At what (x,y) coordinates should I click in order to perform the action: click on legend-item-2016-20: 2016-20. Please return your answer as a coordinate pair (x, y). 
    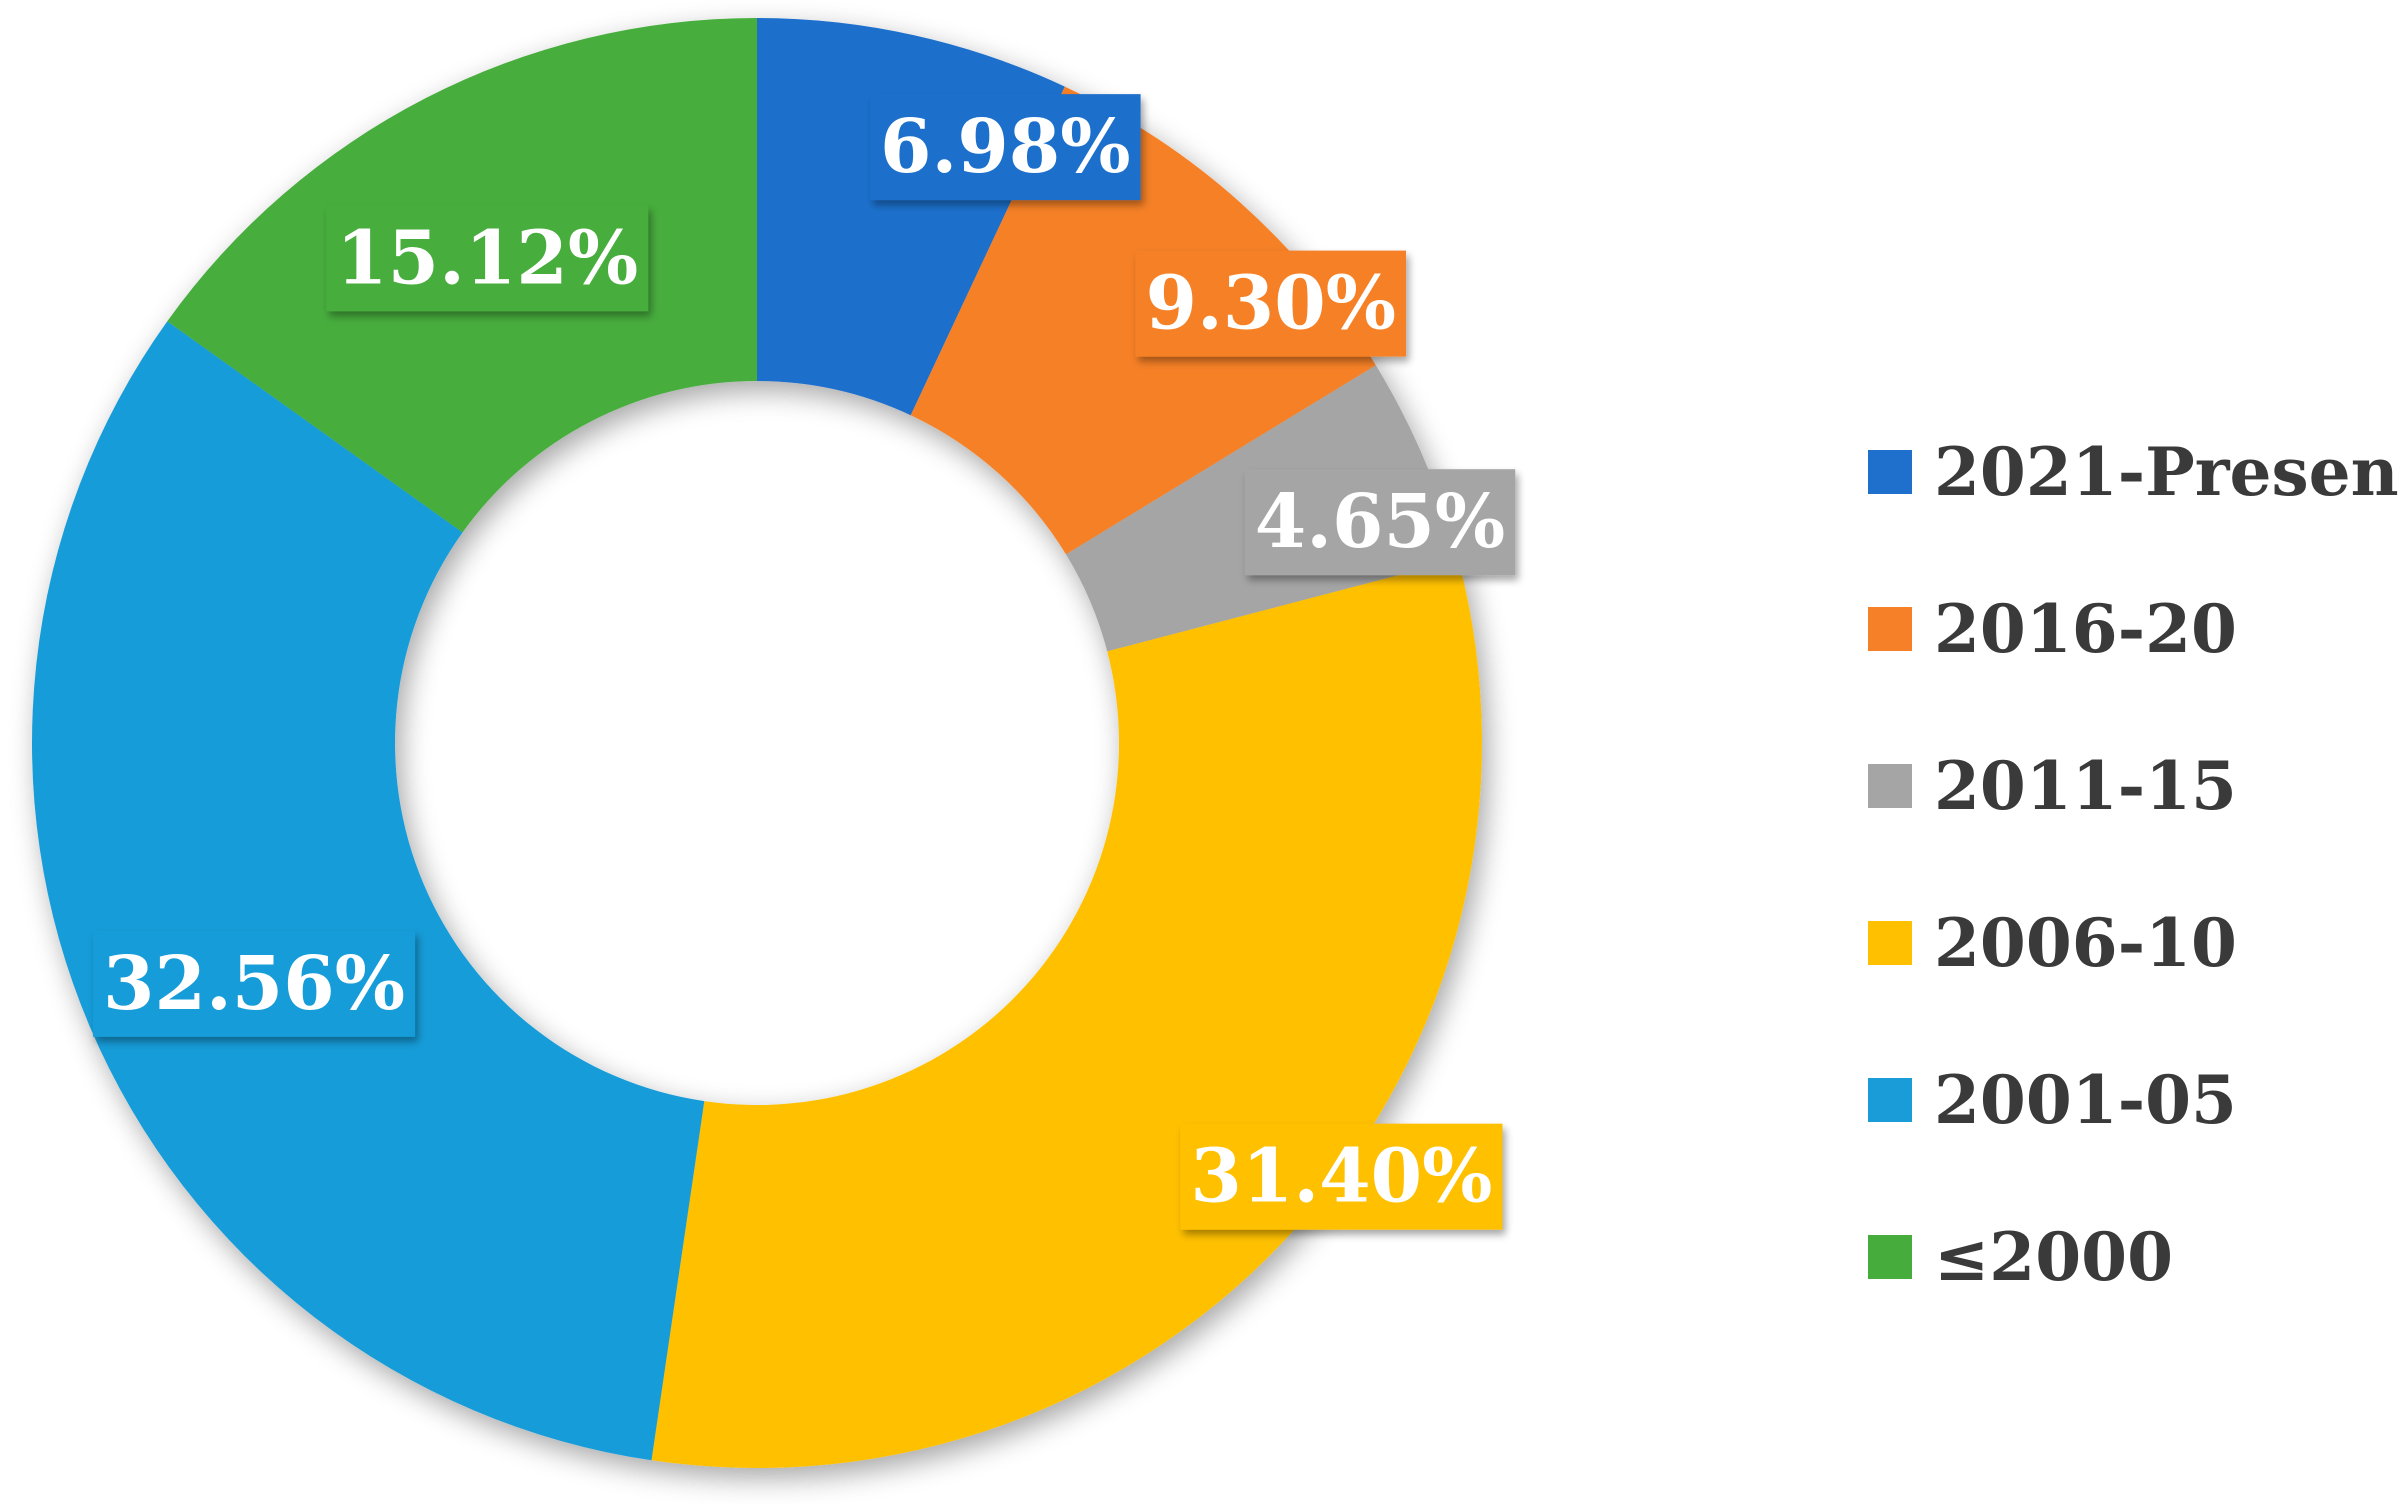
    Looking at the image, I should click on (2052, 629).